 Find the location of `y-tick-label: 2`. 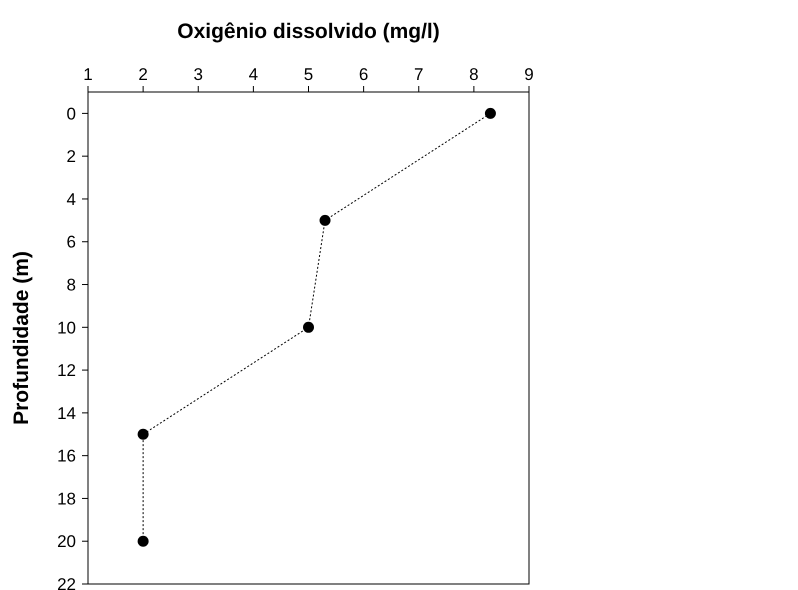

y-tick-label: 2 is located at coordinates (71, 156).